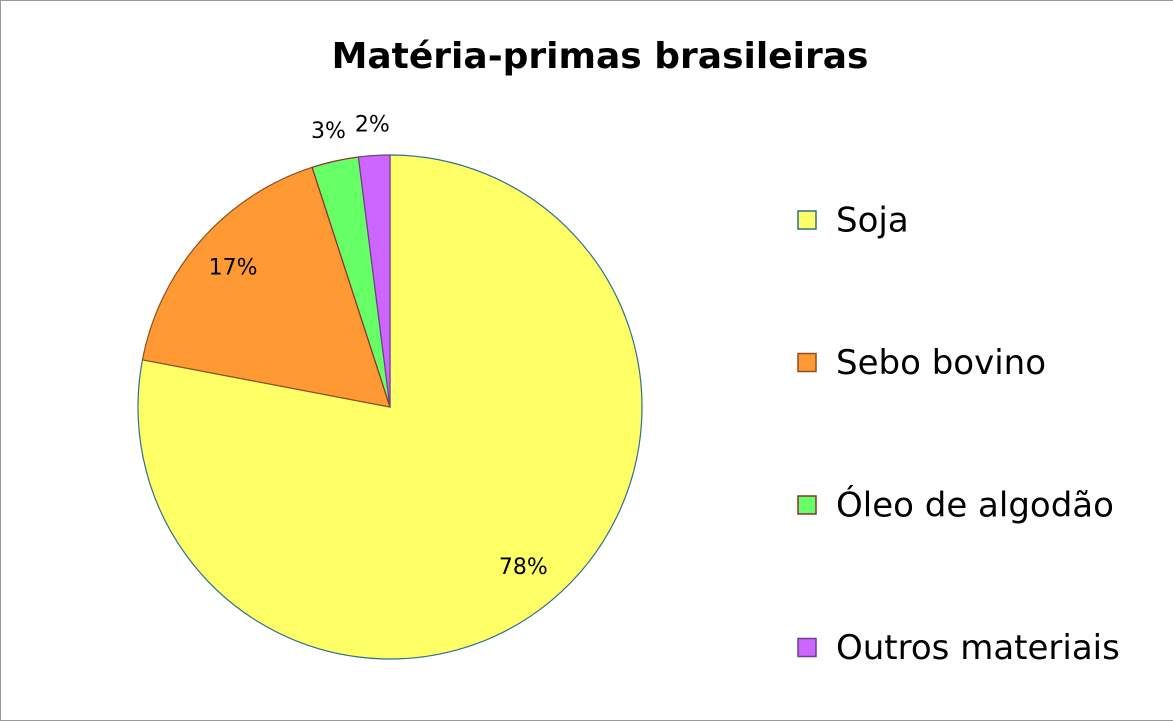 This screenshot has height=721, width=1173. I want to click on legend-label: Outros materiais, so click(978, 648).